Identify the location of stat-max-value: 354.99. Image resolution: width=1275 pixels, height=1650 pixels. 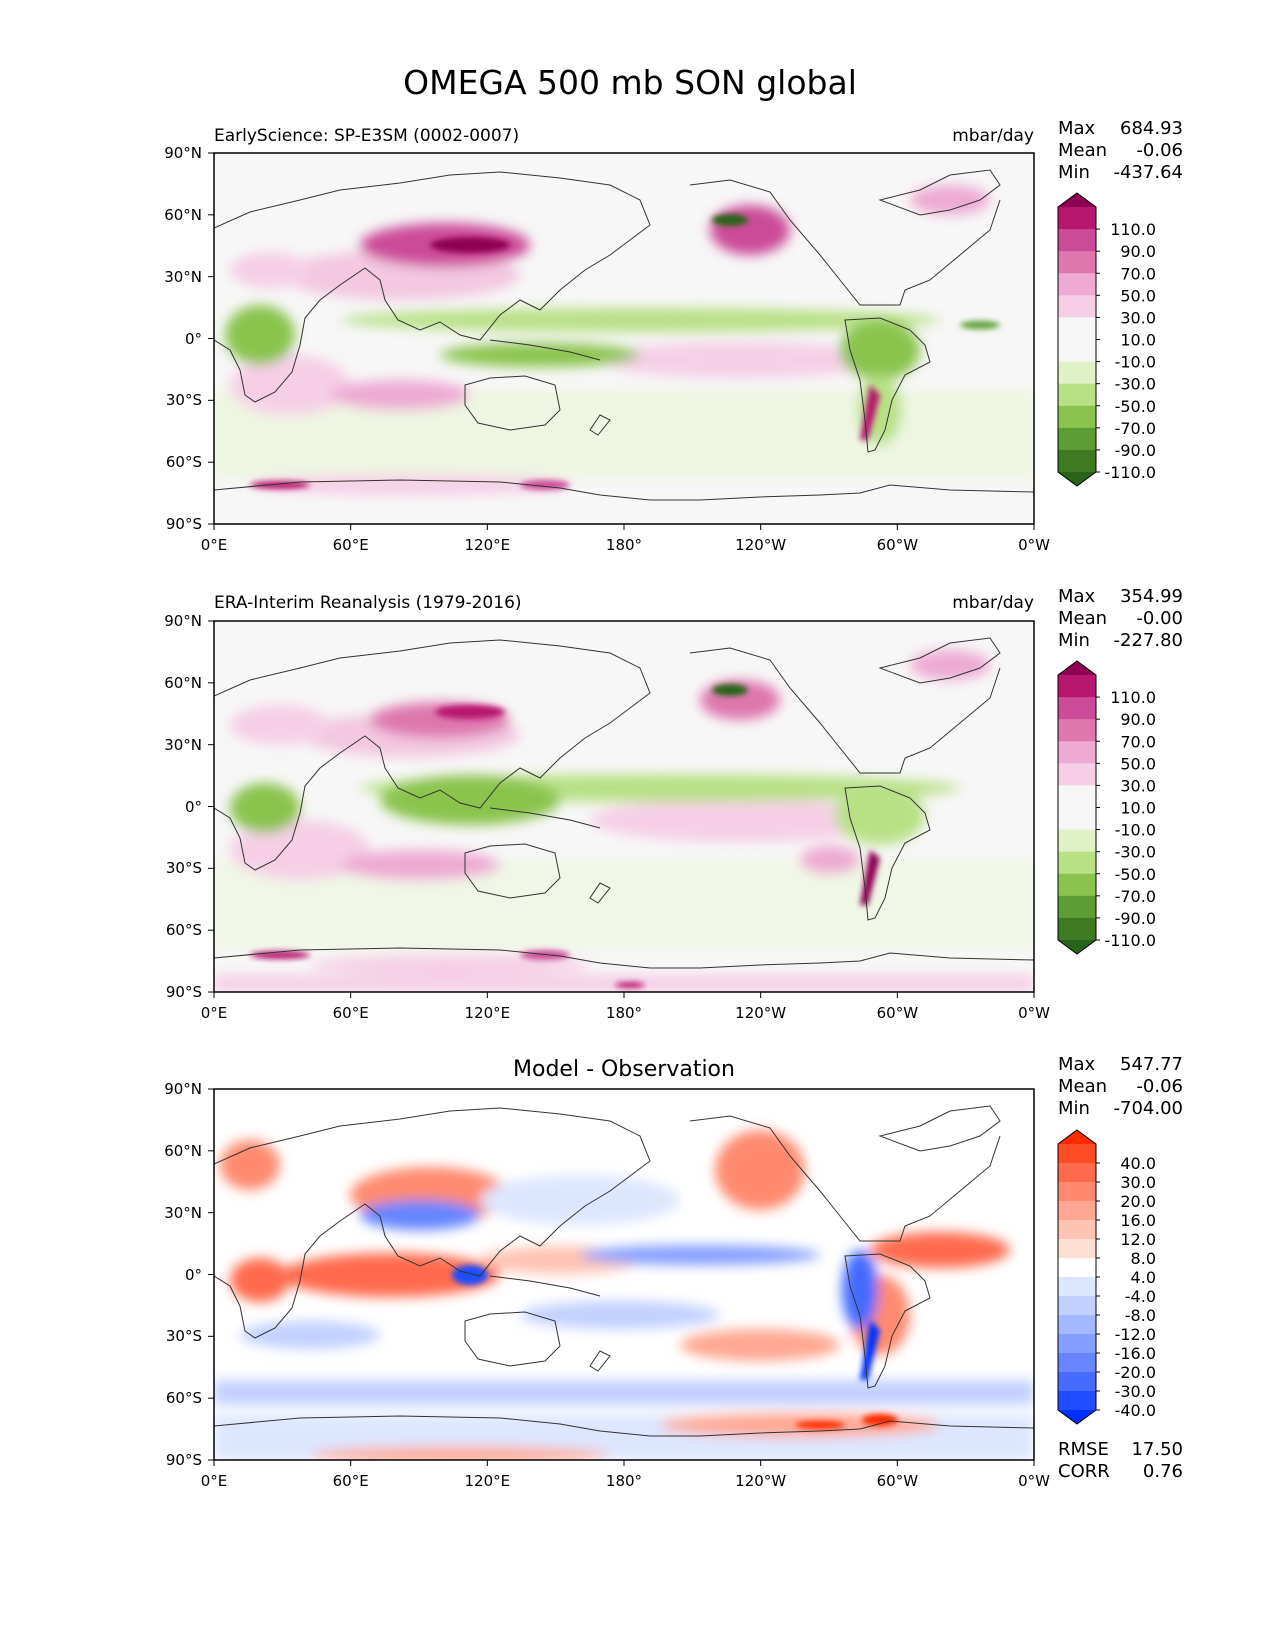
(1151, 596).